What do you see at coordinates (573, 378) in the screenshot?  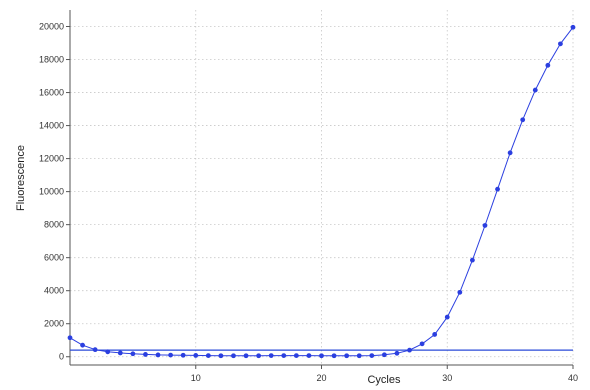 I see `x-tick-label: 40` at bounding box center [573, 378].